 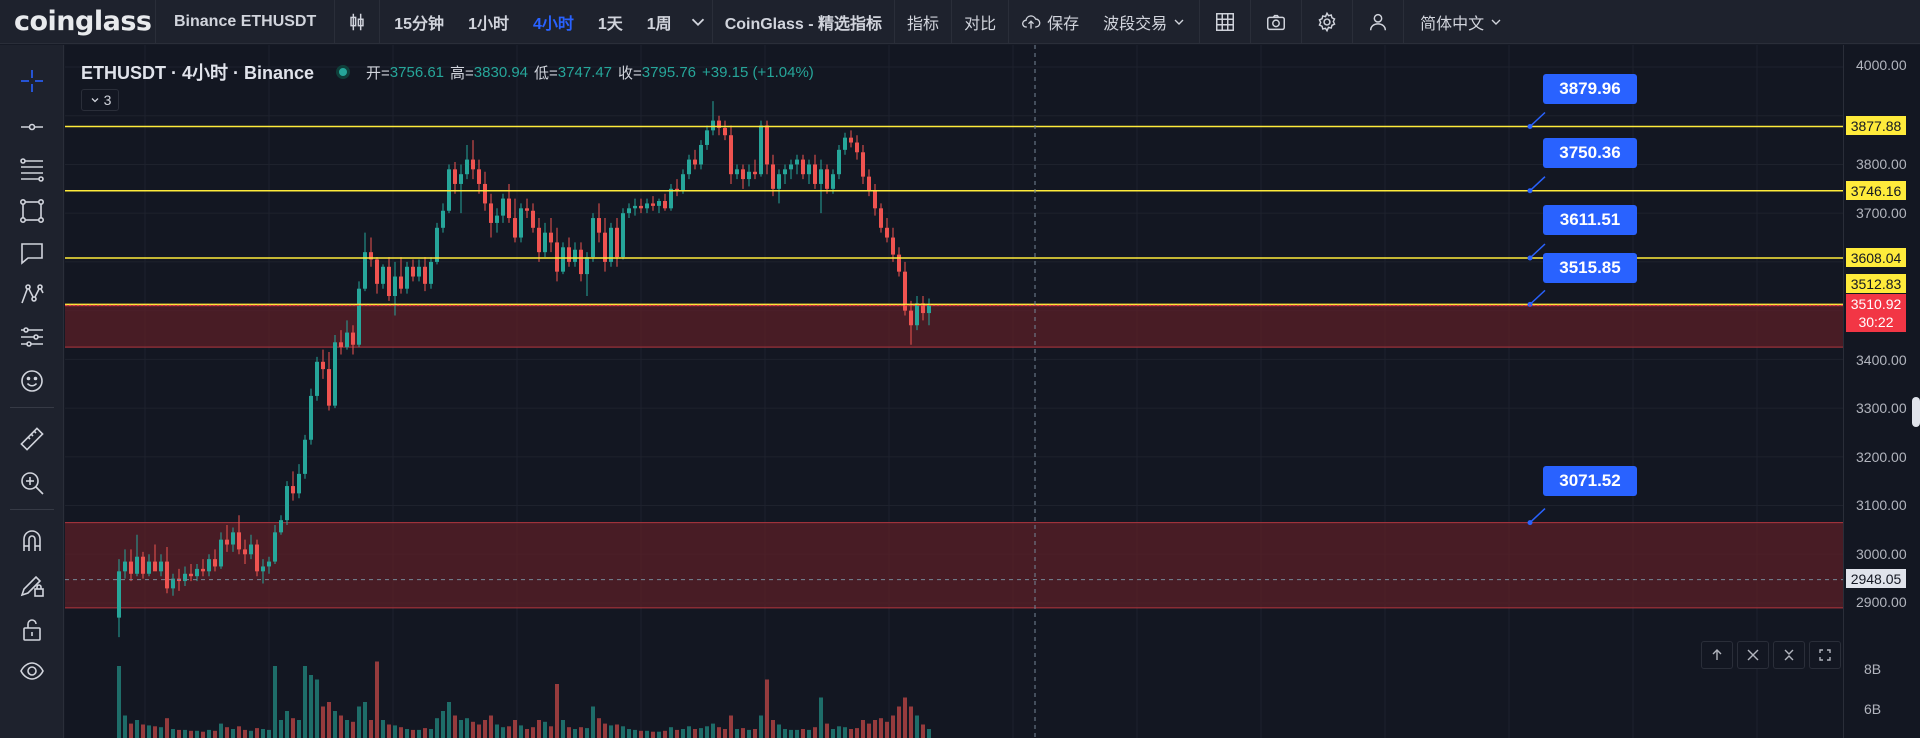 I want to click on interval-dropdown, so click(x=698, y=22).